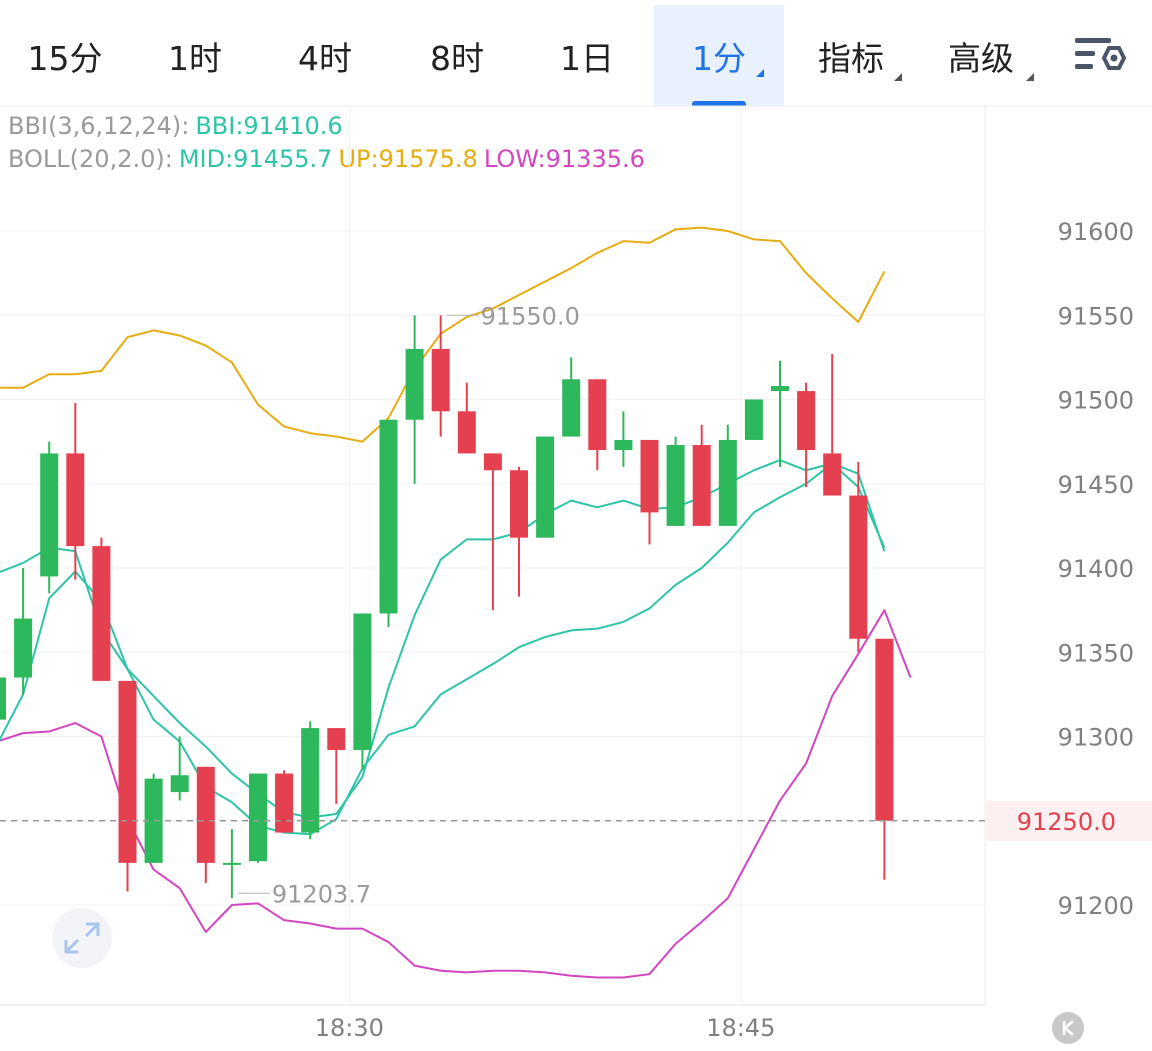  I want to click on tab-1min: 1分, so click(719, 55).